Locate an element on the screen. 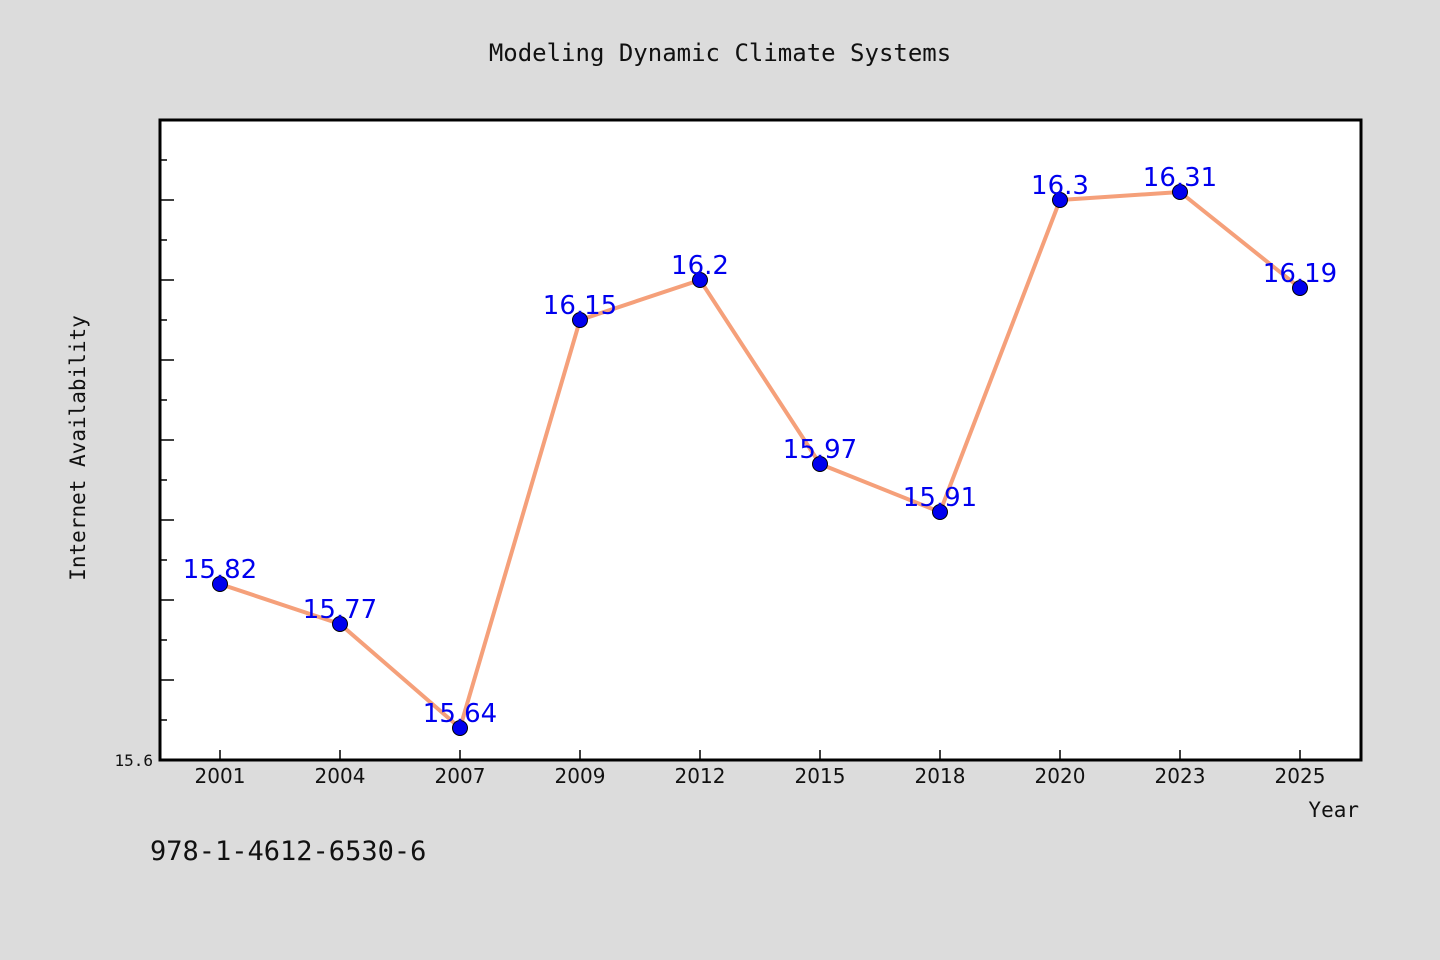 This screenshot has height=960, width=1440. x-tick-label: 2020 is located at coordinates (1060, 776).